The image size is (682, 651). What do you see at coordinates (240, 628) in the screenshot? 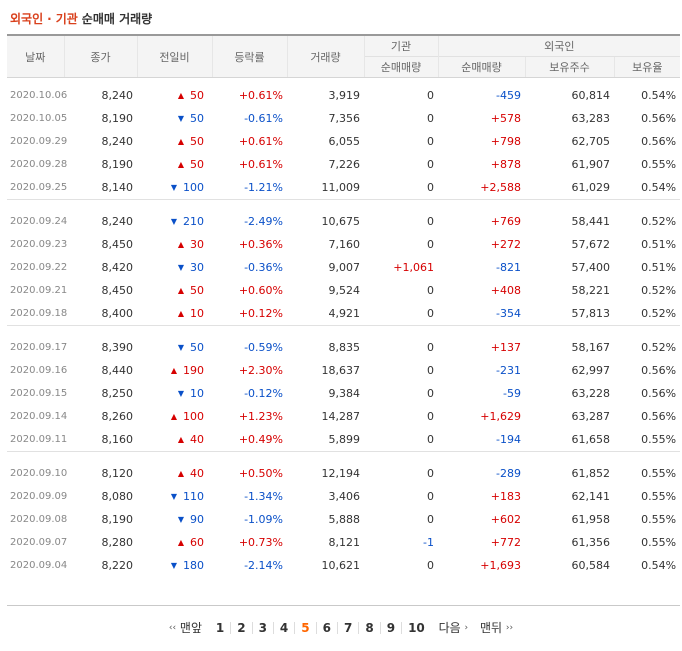
I see `pager-page-2: 2` at bounding box center [240, 628].